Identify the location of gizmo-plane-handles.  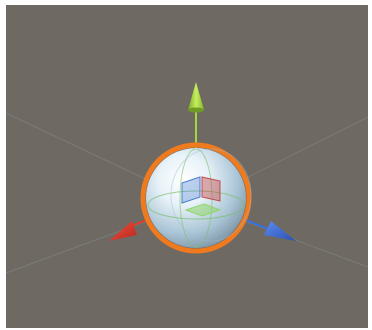
(201, 196).